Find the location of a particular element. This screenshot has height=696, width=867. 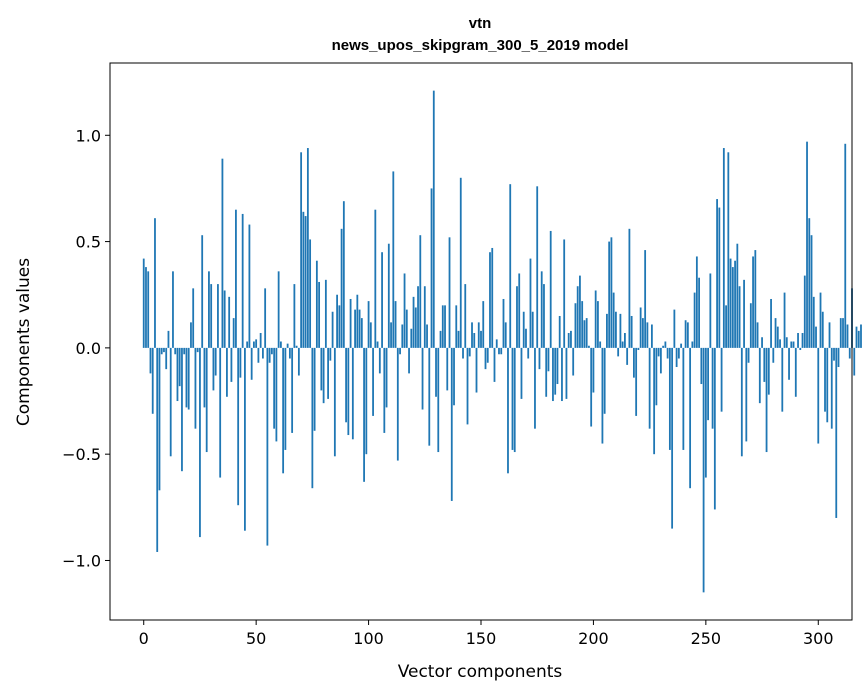

x-tick-label: 250 is located at coordinates (706, 638).